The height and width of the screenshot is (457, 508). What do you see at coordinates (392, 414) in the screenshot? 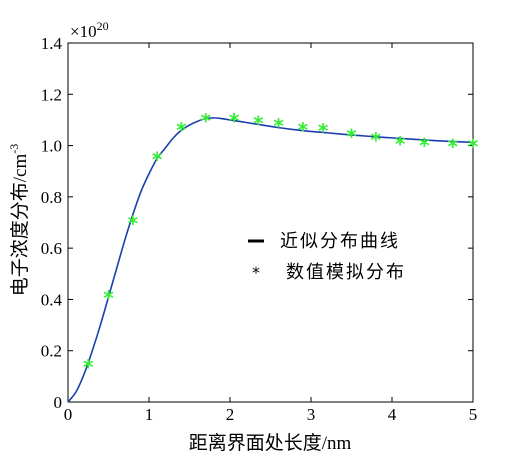
I see `x-tick-label: 4` at bounding box center [392, 414].